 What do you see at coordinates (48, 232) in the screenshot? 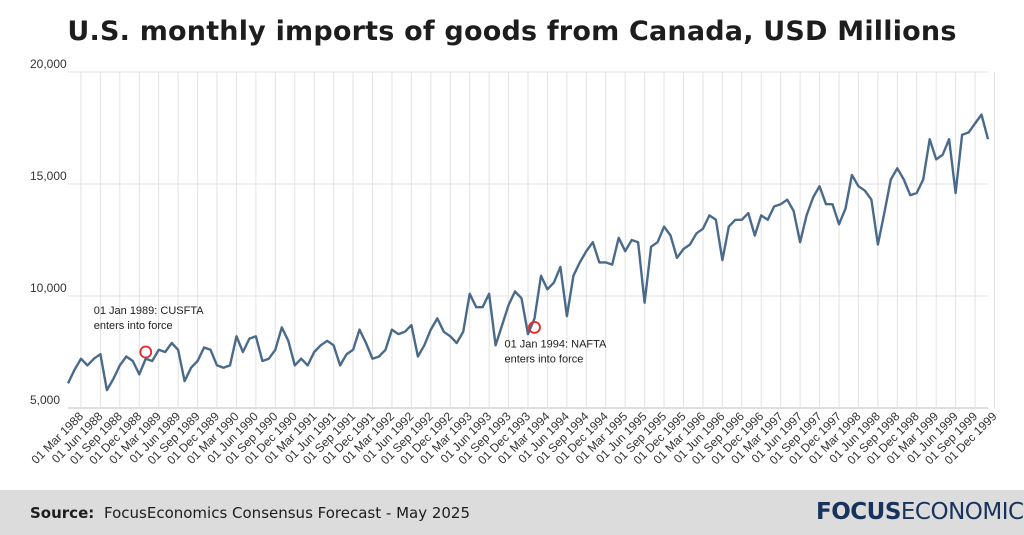
I see `y-axis-ticks: 5,000 10,000 15,000 20,000` at bounding box center [48, 232].